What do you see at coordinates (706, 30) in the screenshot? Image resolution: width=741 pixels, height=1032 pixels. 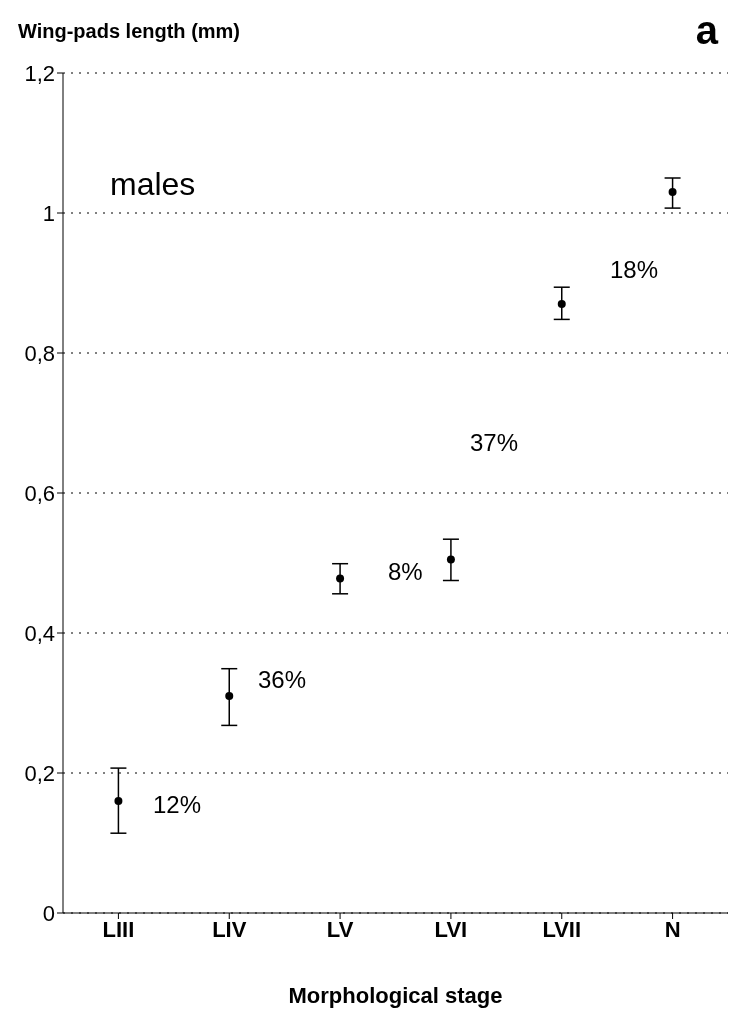 I see `text: a` at bounding box center [706, 30].